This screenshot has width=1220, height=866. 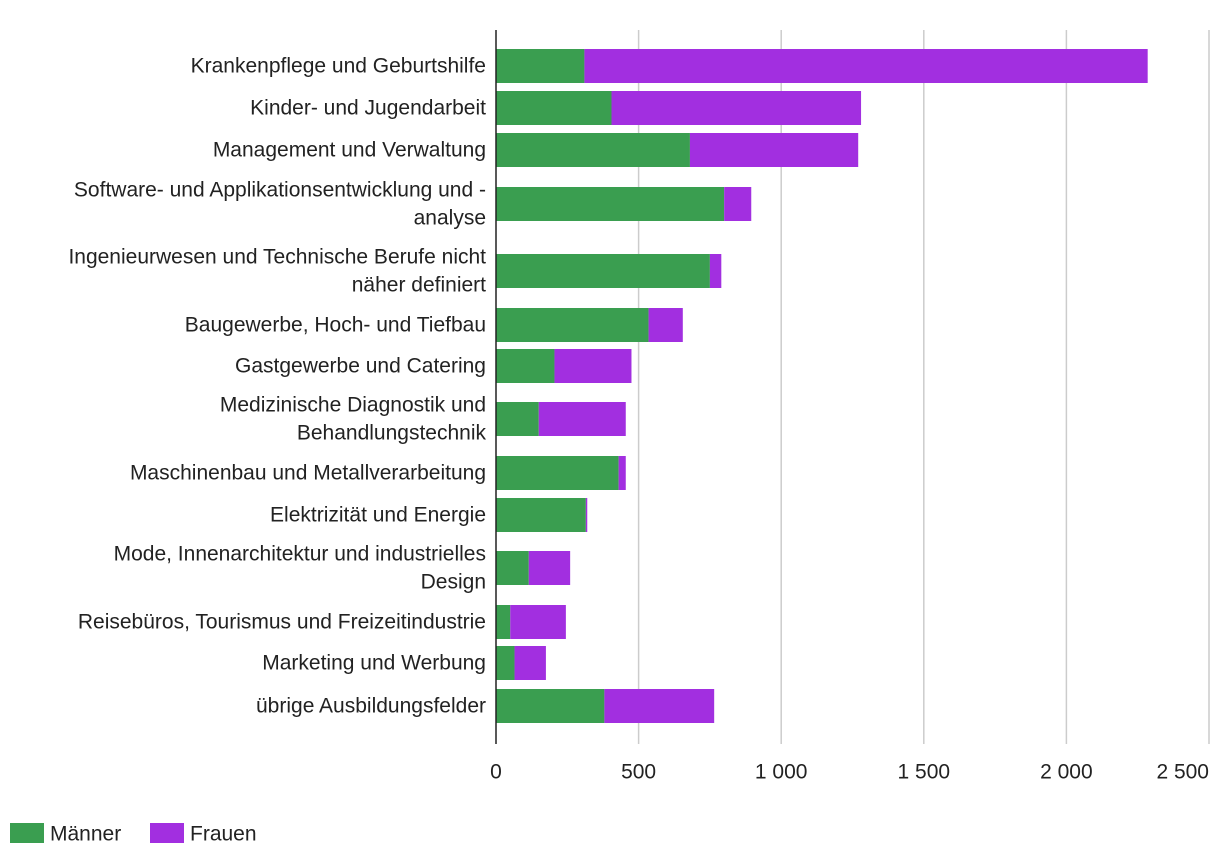 What do you see at coordinates (1182, 772) in the screenshot?
I see `x-tick-label: 2 500` at bounding box center [1182, 772].